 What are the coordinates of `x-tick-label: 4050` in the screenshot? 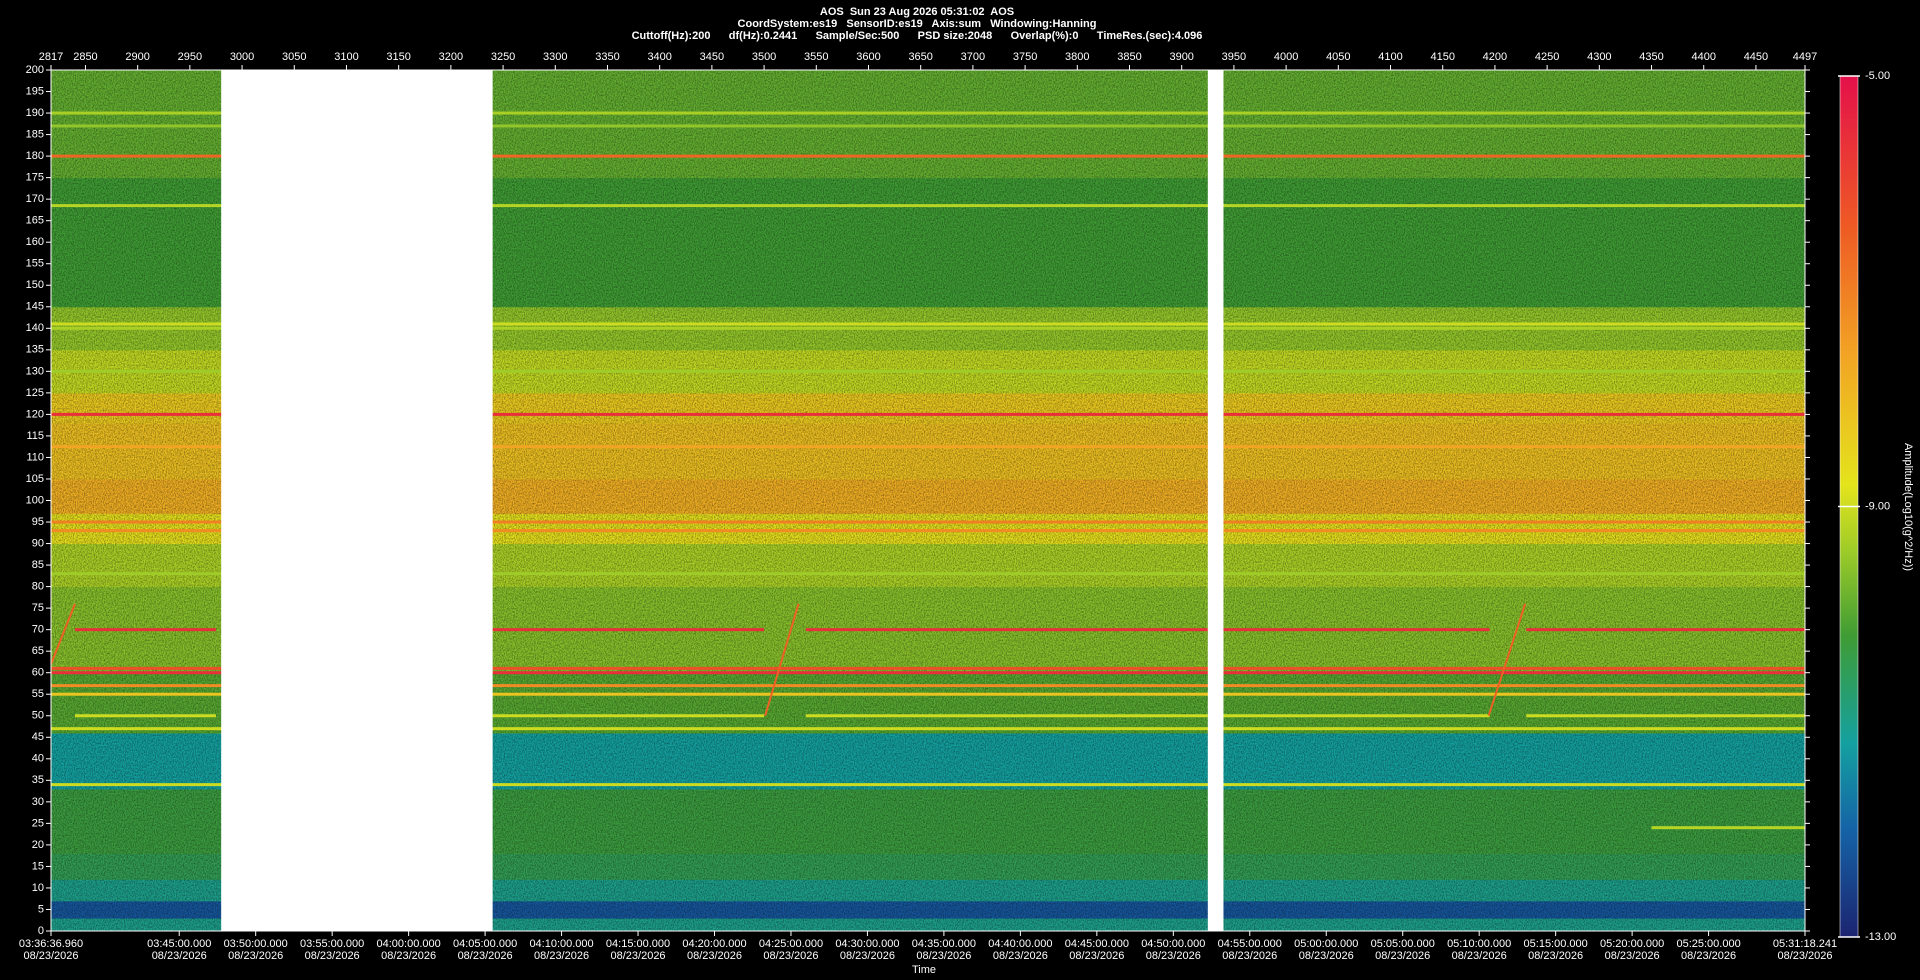 It's located at (1338, 57).